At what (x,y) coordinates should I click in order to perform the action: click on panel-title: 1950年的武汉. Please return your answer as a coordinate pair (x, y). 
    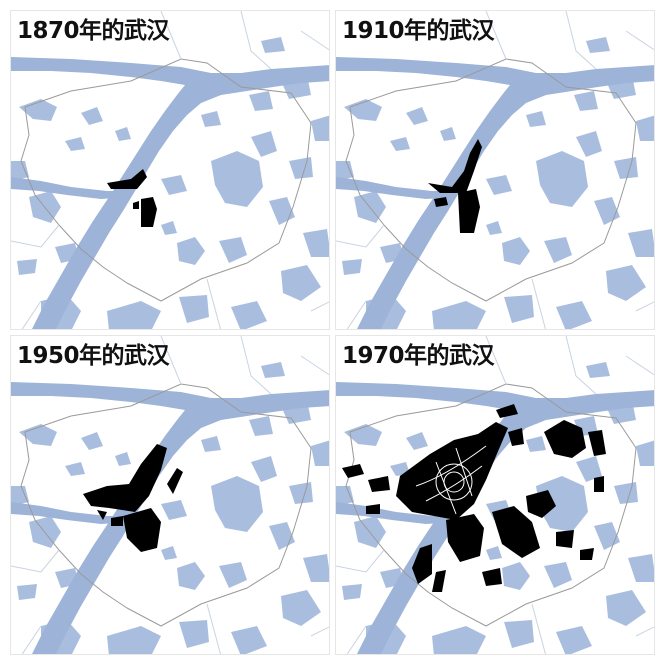
    Looking at the image, I should click on (93, 356).